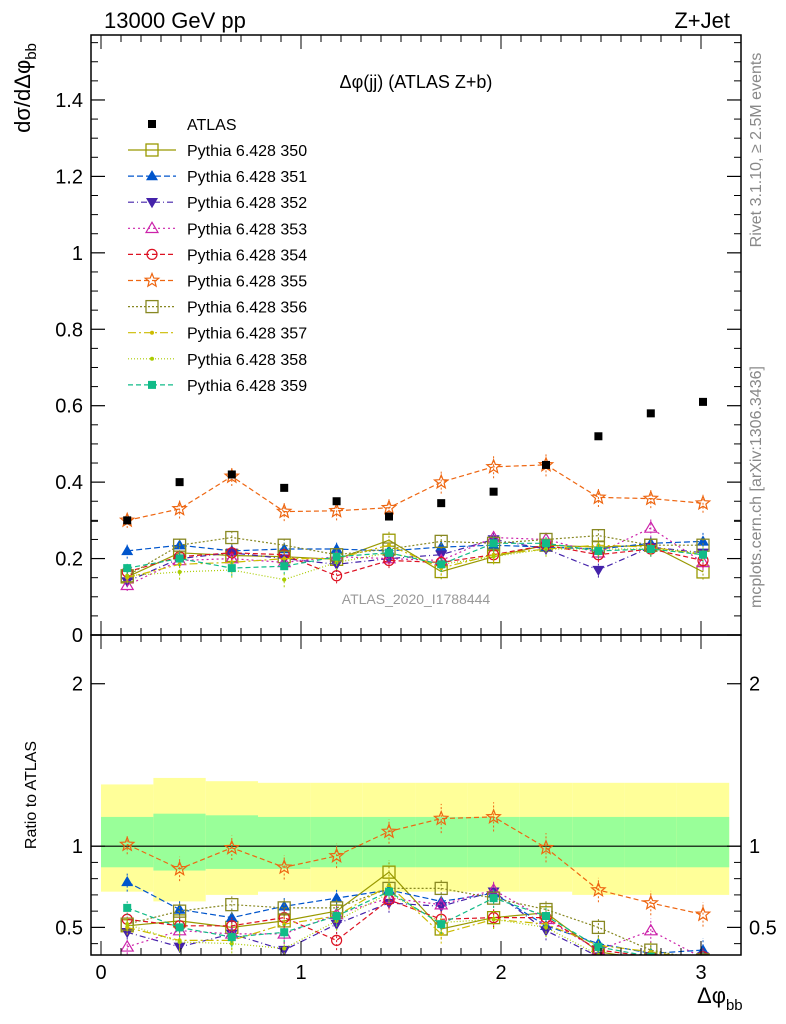 The image size is (786, 1024). Describe the element at coordinates (69, 483) in the screenshot. I see `y-tick-label: 0.4` at that location.